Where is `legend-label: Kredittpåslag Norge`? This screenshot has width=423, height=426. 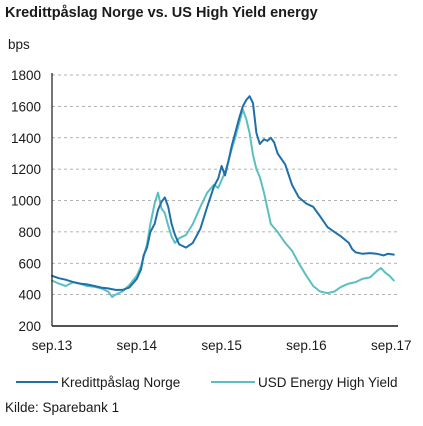
legend-label: Kredittpåslag Norge is located at coordinates (120, 382).